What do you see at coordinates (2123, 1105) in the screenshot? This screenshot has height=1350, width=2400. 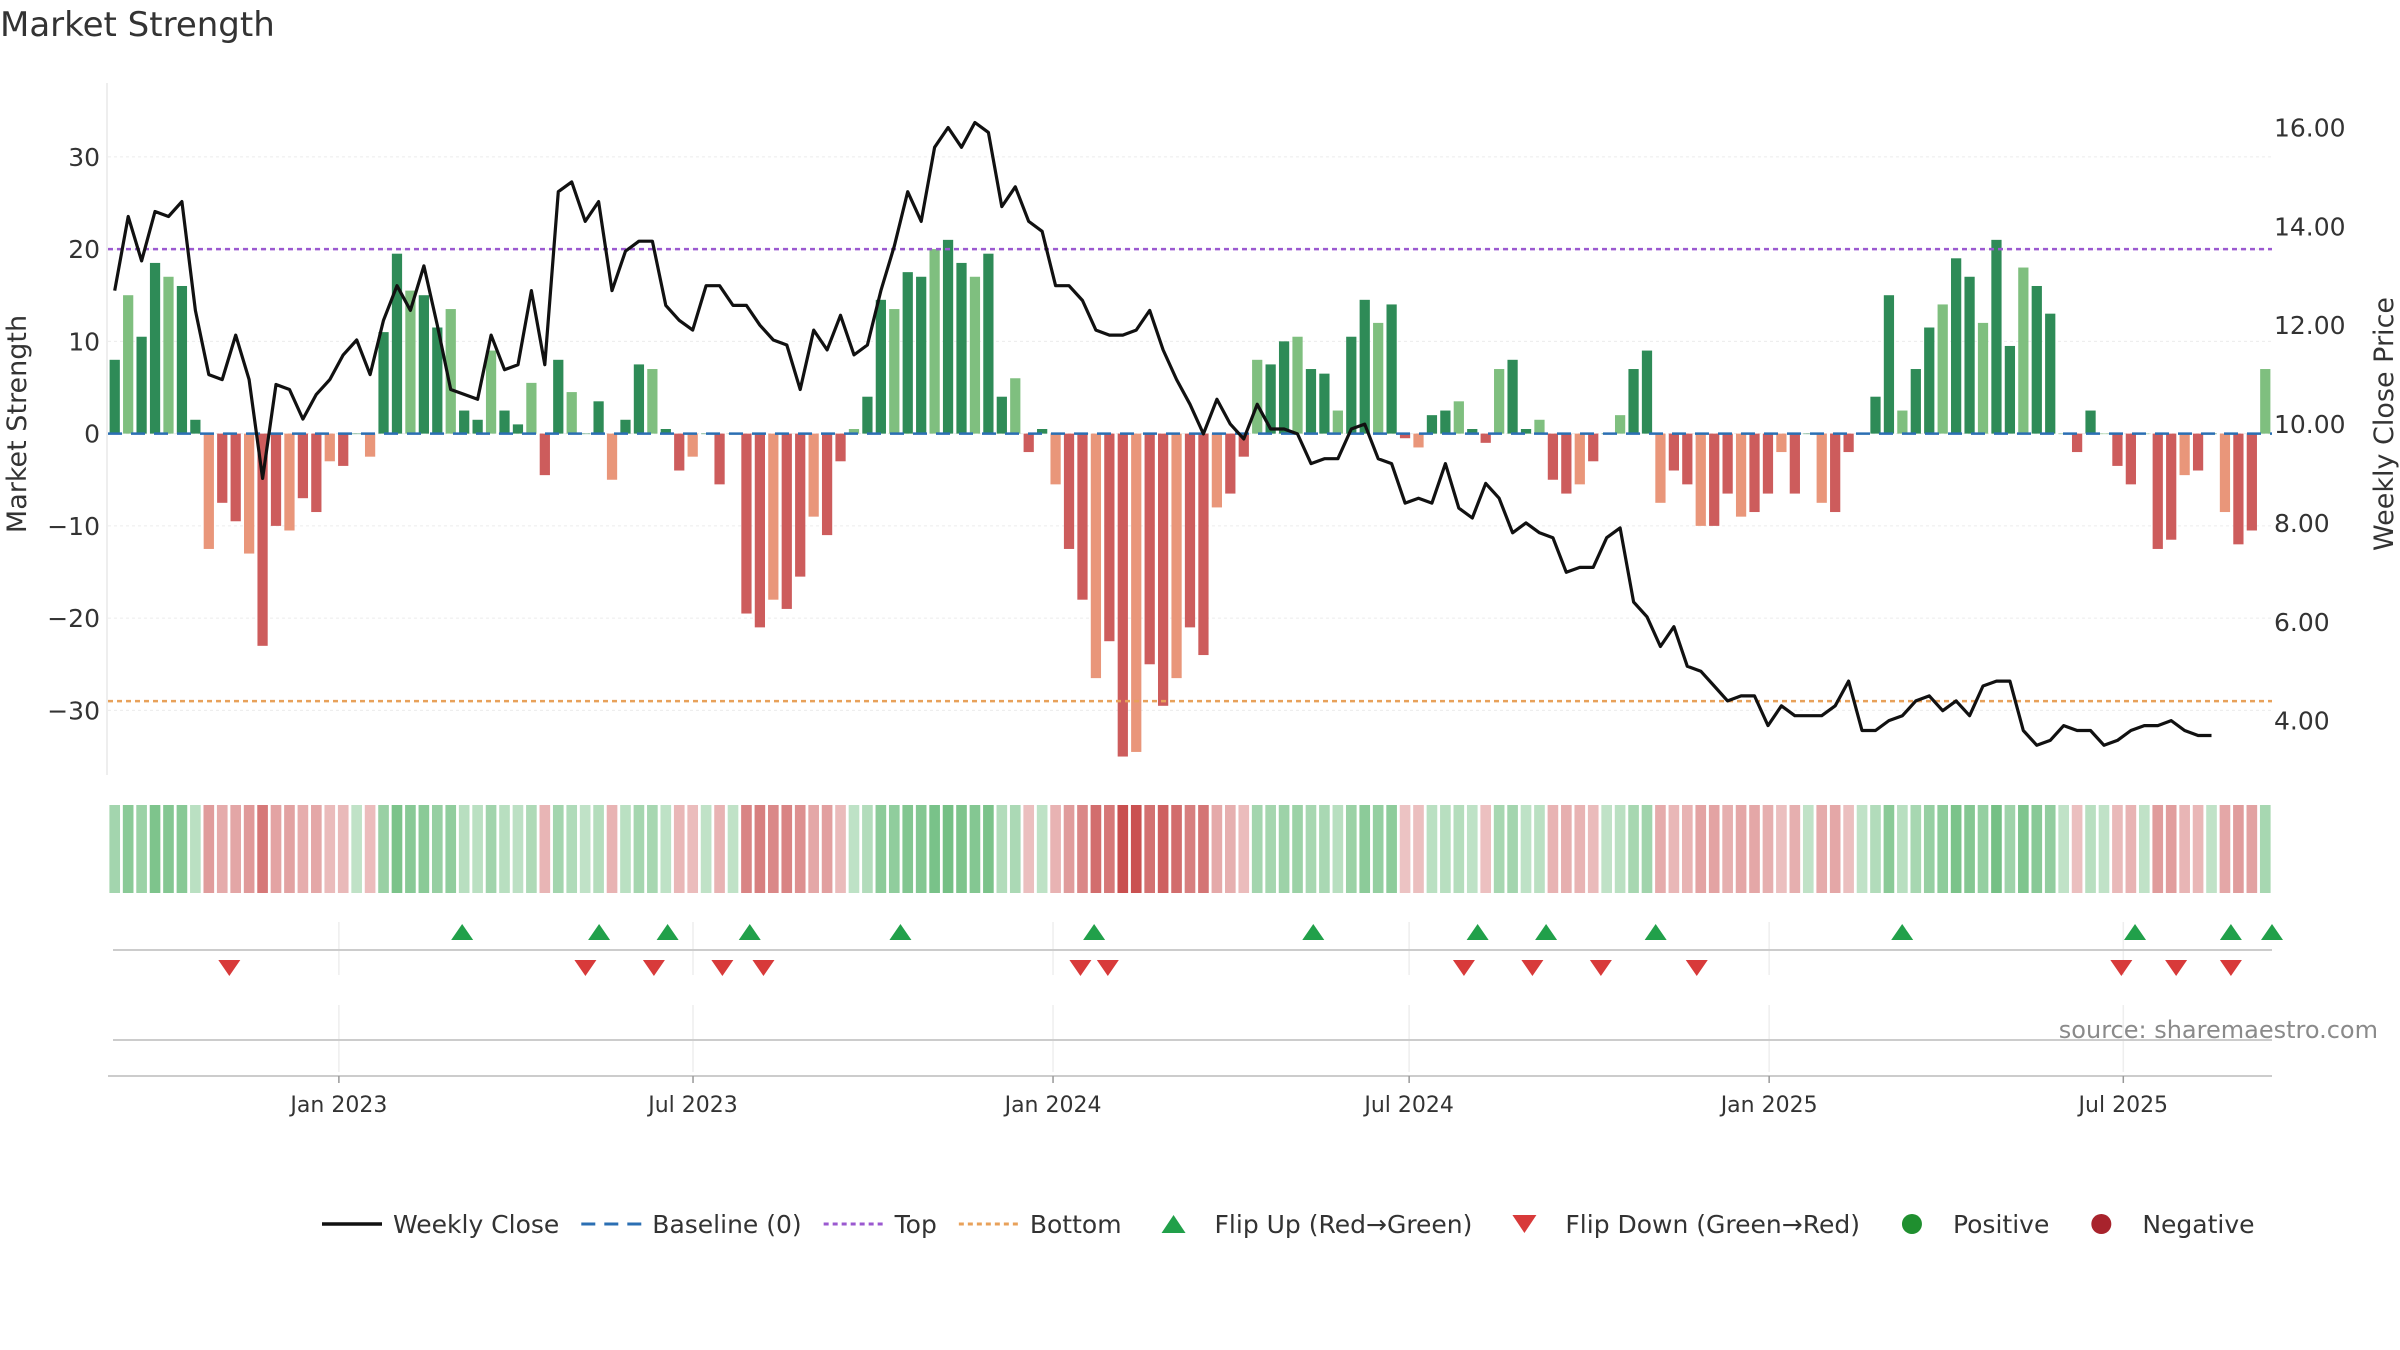 I see `x-tick-label: Jul 2025` at bounding box center [2123, 1105].